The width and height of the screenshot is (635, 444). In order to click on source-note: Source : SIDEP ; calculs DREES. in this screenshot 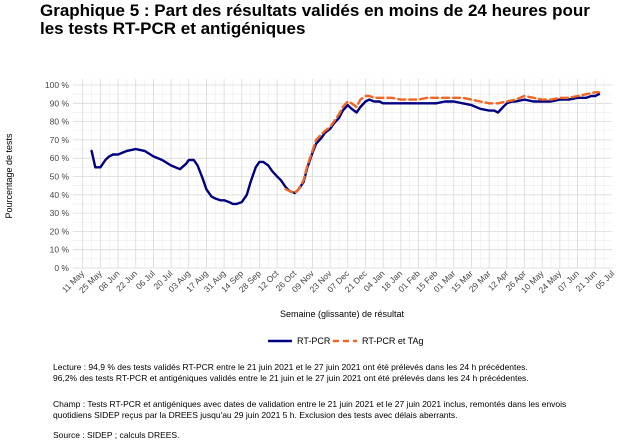, I will do `click(340, 435)`.